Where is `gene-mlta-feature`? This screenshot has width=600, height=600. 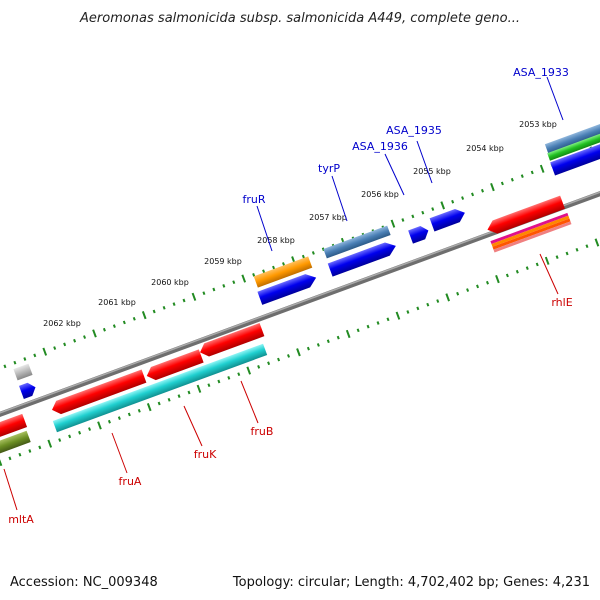 gene-mlta-feature is located at coordinates (15, 444).